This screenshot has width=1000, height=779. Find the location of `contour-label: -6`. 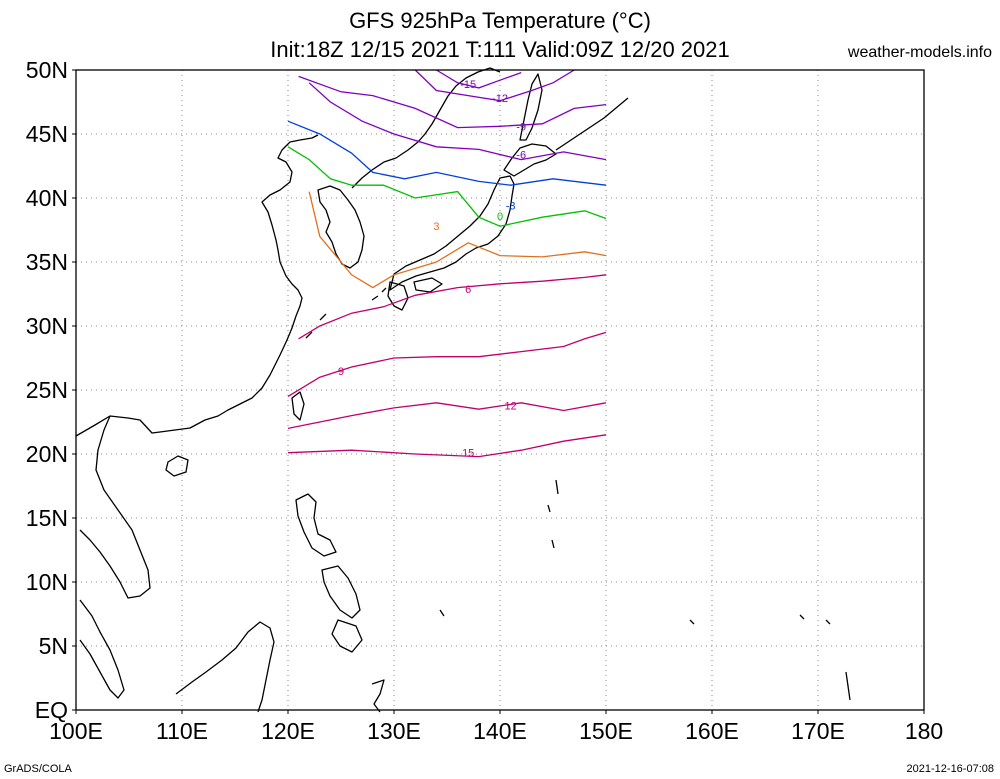

contour-label: -6 is located at coordinates (521, 155).